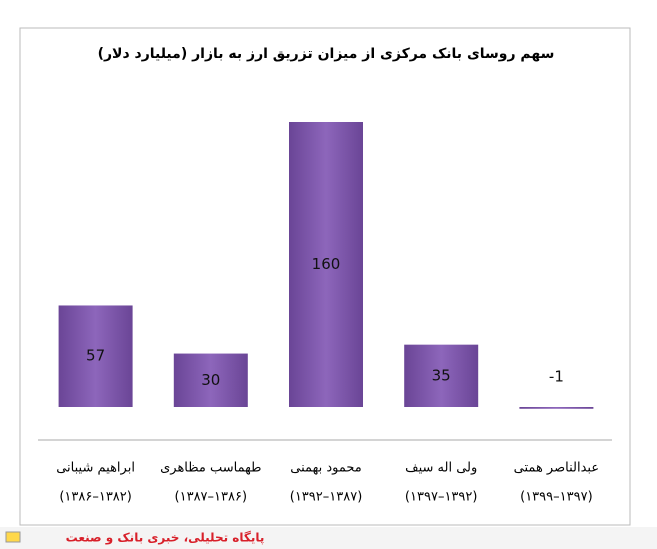 The image size is (657, 549). Describe the element at coordinates (441, 497) in the screenshot. I see `x-tick-period: (۱۳۹۲–۱۳۹۷)` at that location.